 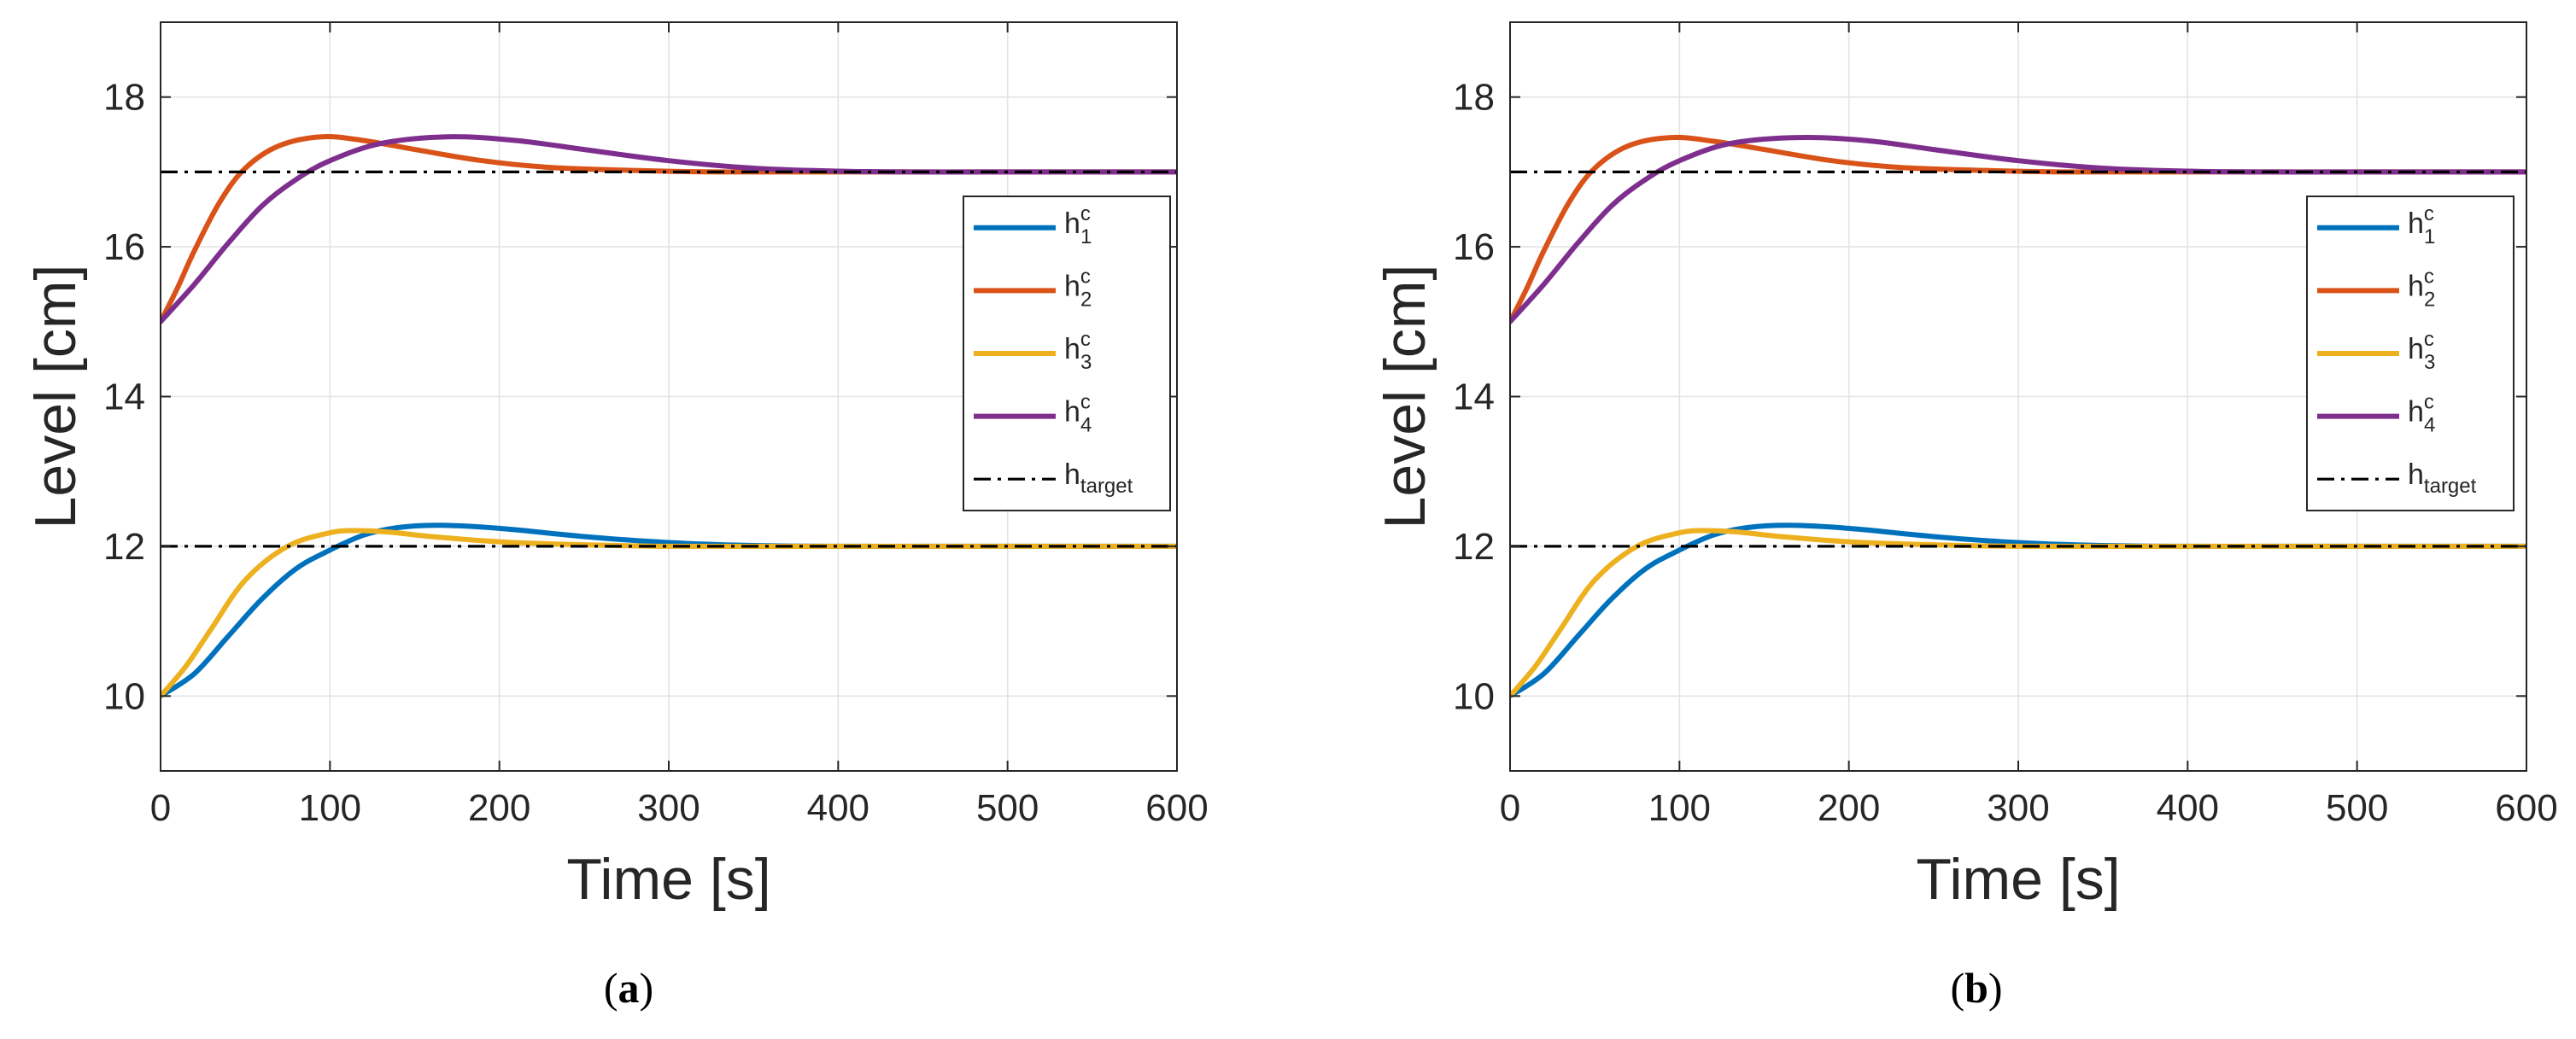 I want to click on caption-b-open: (, so click(x=1957, y=988).